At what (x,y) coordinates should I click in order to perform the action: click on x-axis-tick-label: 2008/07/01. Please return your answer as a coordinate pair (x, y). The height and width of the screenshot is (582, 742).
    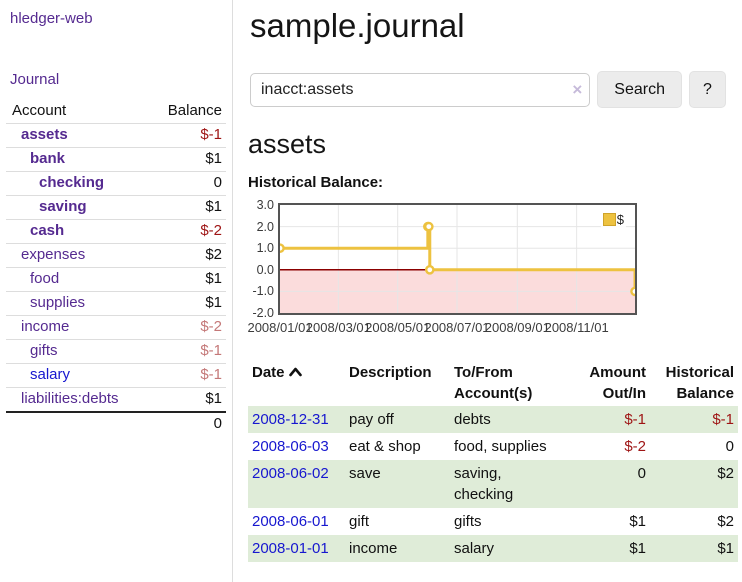
    Looking at the image, I should click on (457, 327).